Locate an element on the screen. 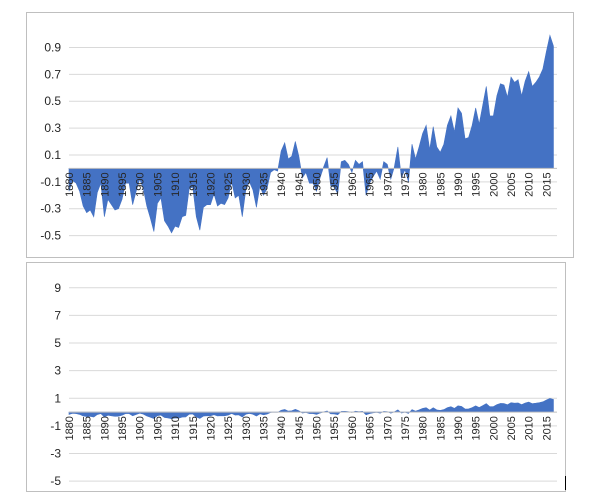 Image resolution: width=594 pixels, height=496 pixels. y-tick-label: -0.3 is located at coordinates (50, 209).